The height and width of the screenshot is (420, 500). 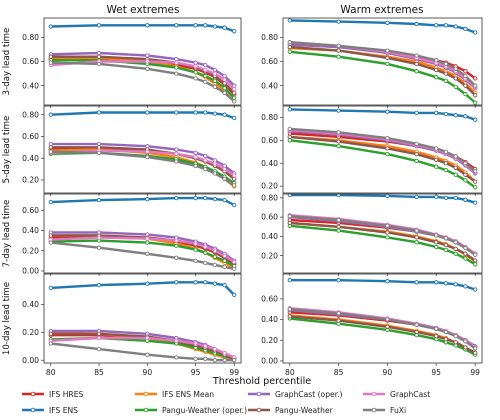 I want to click on row-label: 10-day lead time, so click(x=7, y=318).